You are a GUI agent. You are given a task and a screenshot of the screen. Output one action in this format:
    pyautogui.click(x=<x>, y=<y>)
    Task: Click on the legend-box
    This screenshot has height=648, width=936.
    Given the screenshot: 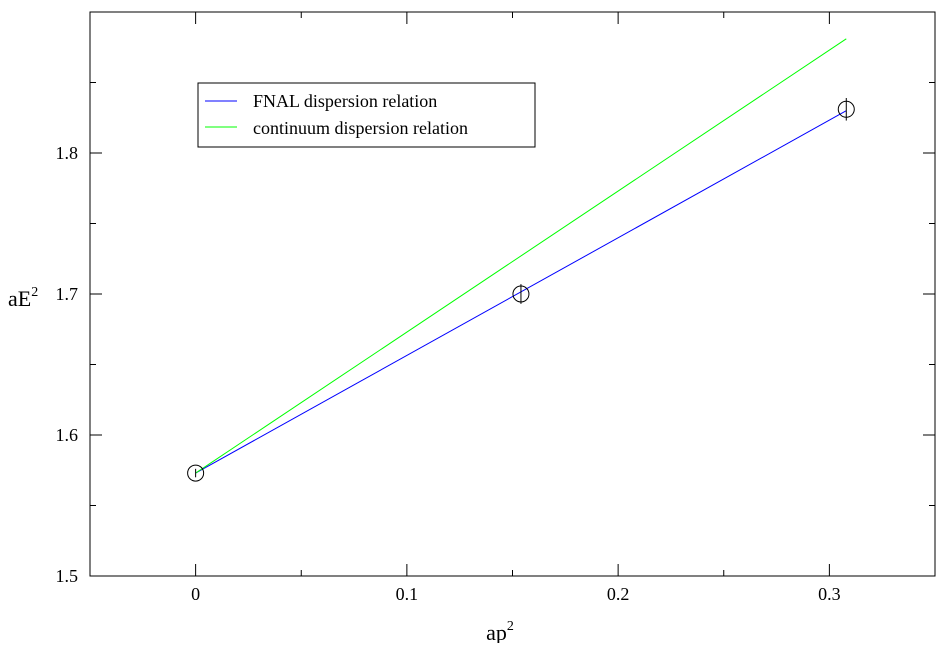 What is the action you would take?
    pyautogui.click(x=366, y=115)
    